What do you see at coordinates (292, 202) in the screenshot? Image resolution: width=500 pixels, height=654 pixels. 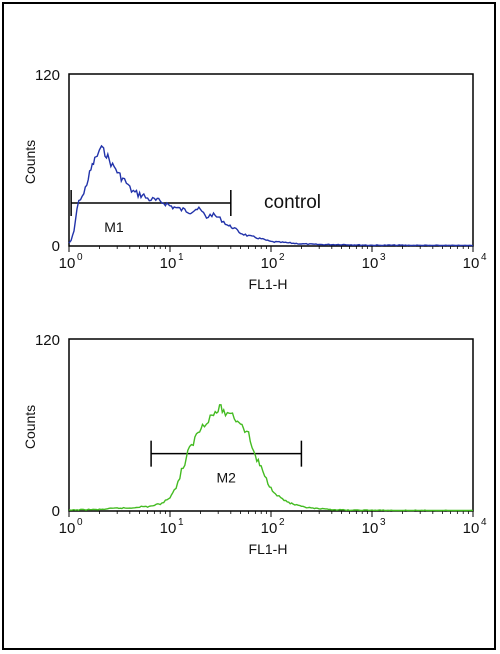 I see `control-annotation: control` at bounding box center [292, 202].